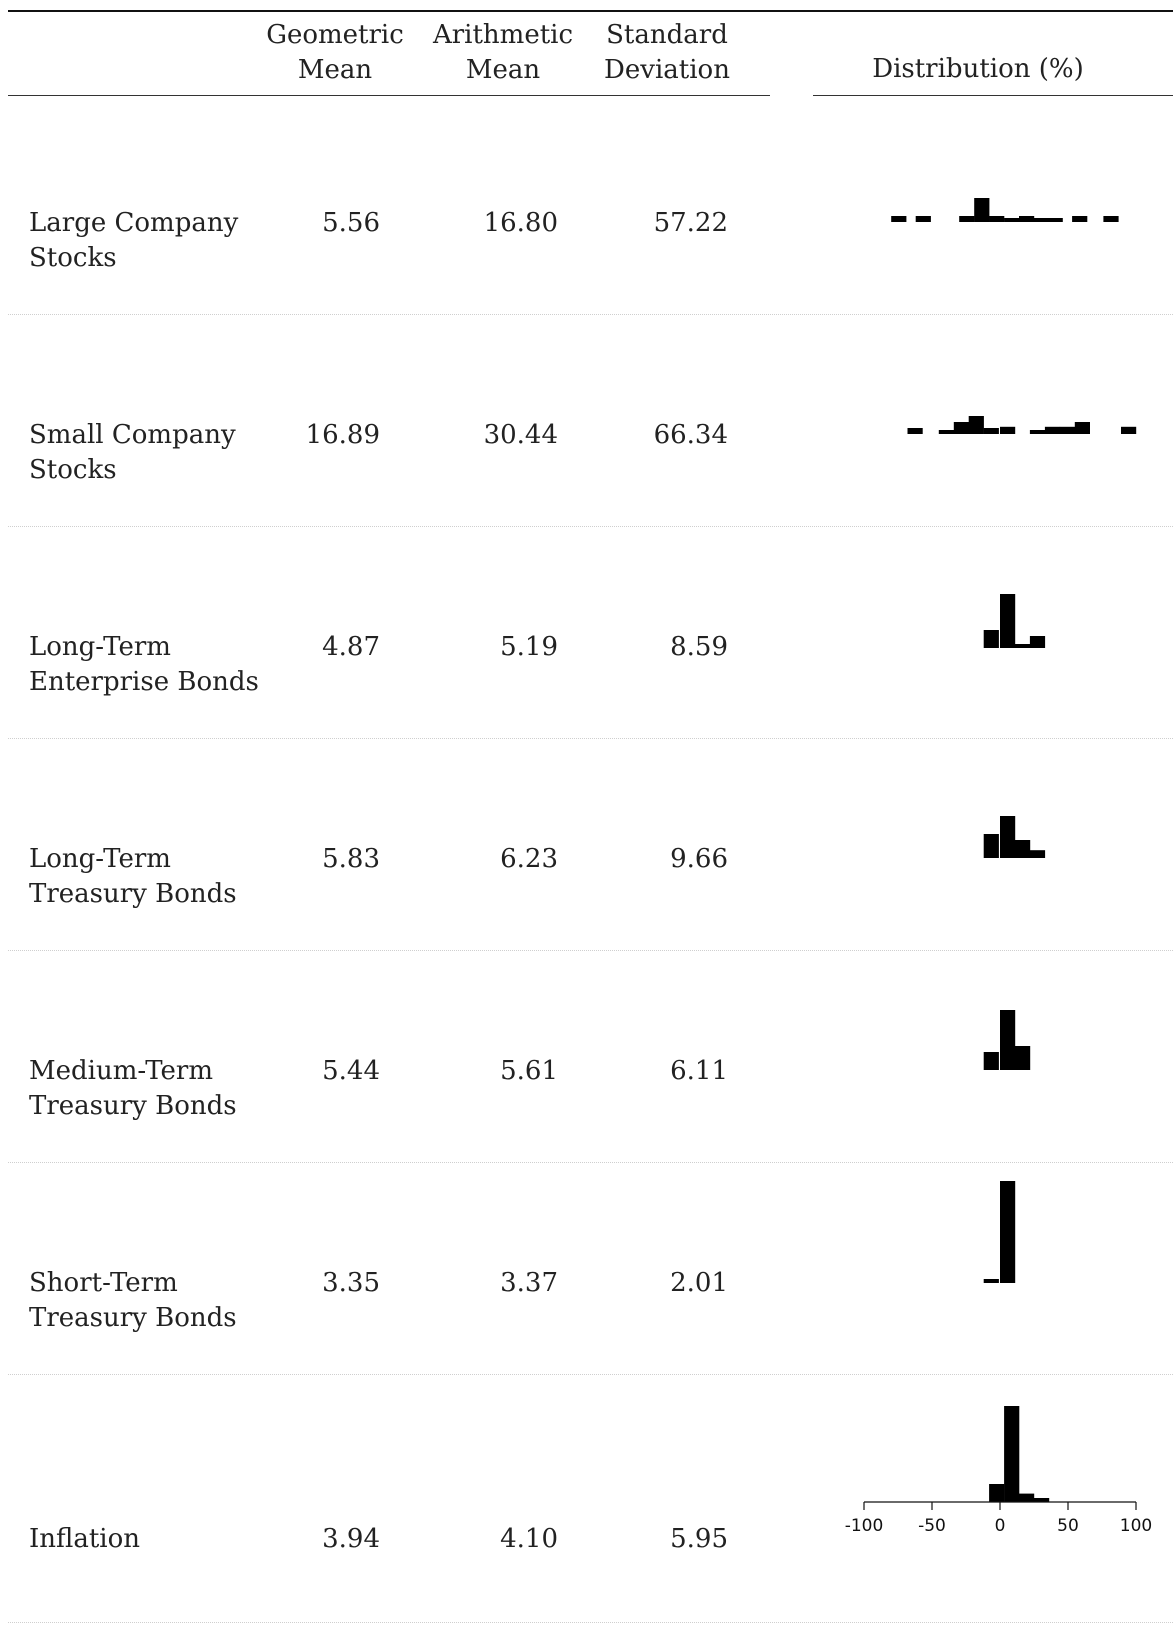 The height and width of the screenshot is (1627, 1173). Describe the element at coordinates (586, 206) in the screenshot. I see `table-row-large-company-stocks: Large Company Stocks 5.56 16.80 57.22` at that location.